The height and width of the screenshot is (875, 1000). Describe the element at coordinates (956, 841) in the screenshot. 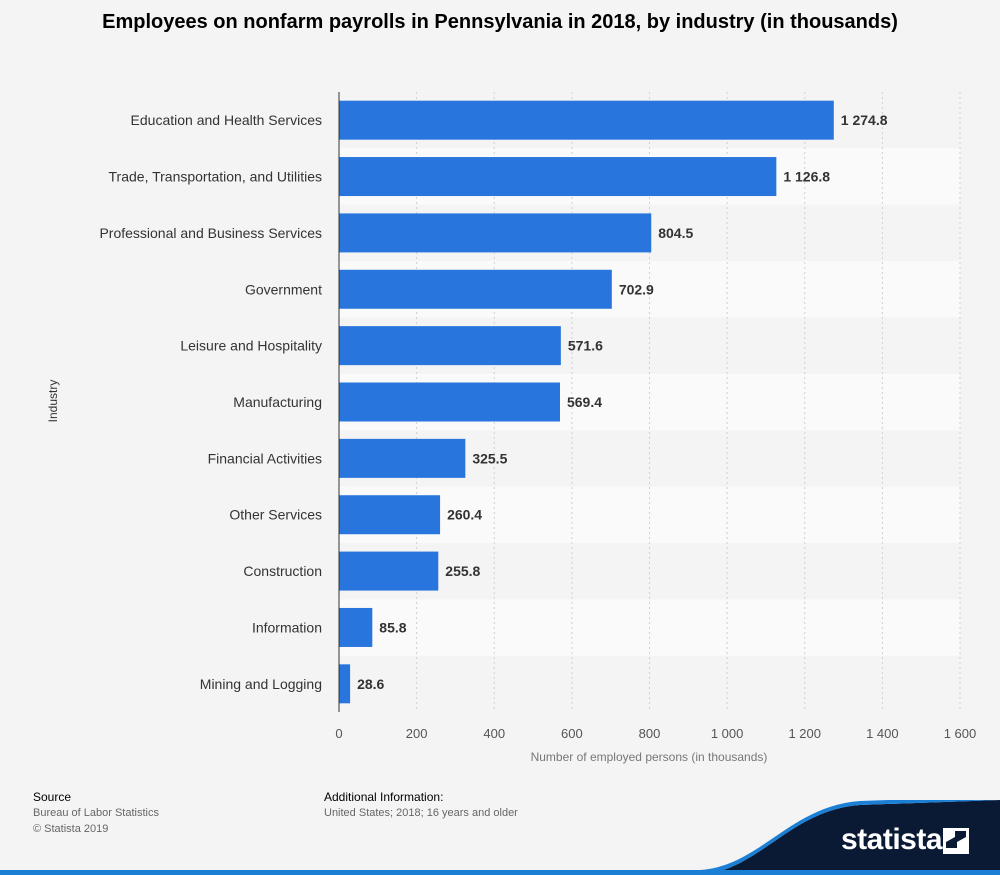

I see `statista-logo-icon` at that location.